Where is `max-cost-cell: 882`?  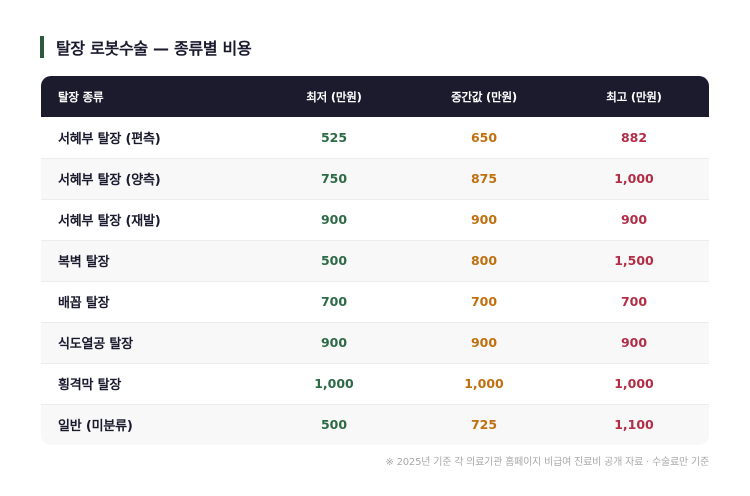 max-cost-cell: 882 is located at coordinates (634, 137).